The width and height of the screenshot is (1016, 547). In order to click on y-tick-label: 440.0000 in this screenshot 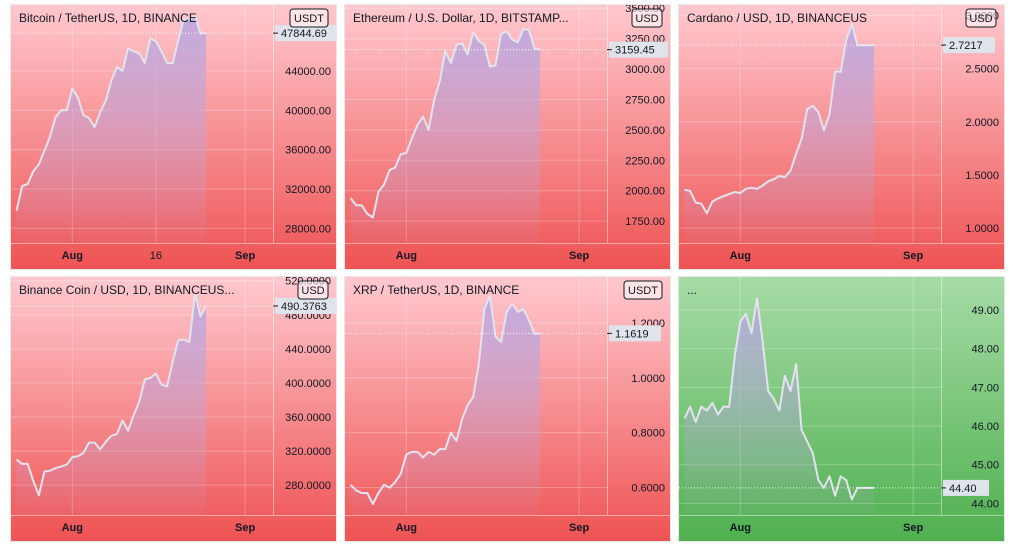, I will do `click(308, 350)`.